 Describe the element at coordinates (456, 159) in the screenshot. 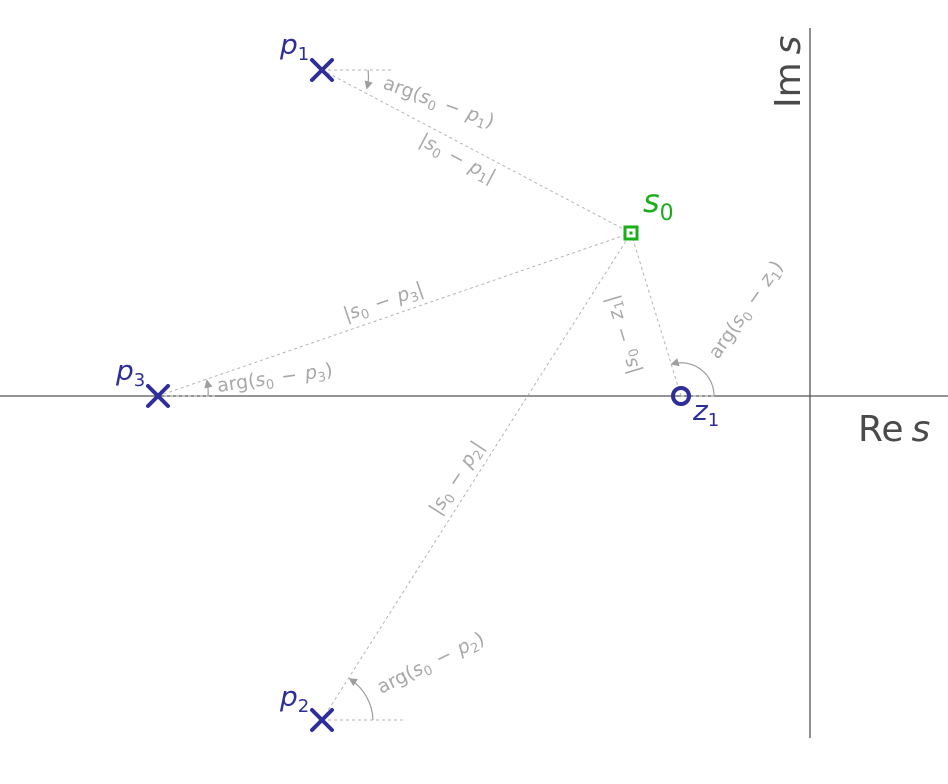

I see `magnitude-label-p1: |s0−p1|` at that location.